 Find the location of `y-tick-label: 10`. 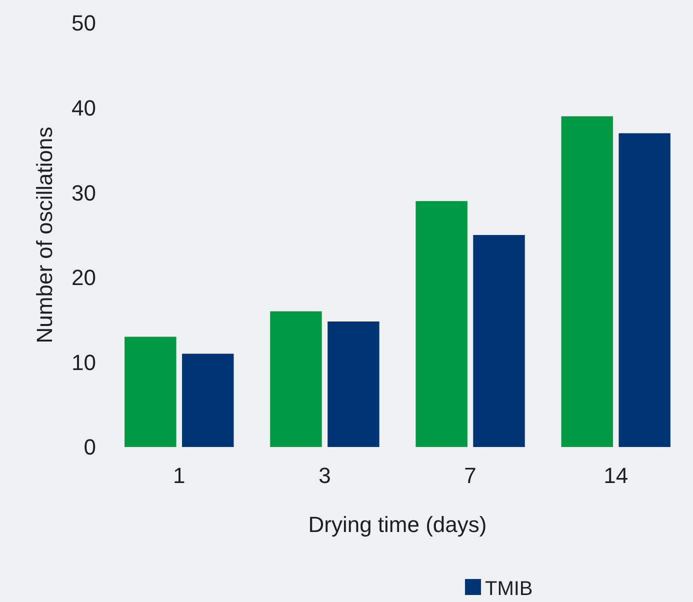

y-tick-label: 10 is located at coordinates (84, 362).